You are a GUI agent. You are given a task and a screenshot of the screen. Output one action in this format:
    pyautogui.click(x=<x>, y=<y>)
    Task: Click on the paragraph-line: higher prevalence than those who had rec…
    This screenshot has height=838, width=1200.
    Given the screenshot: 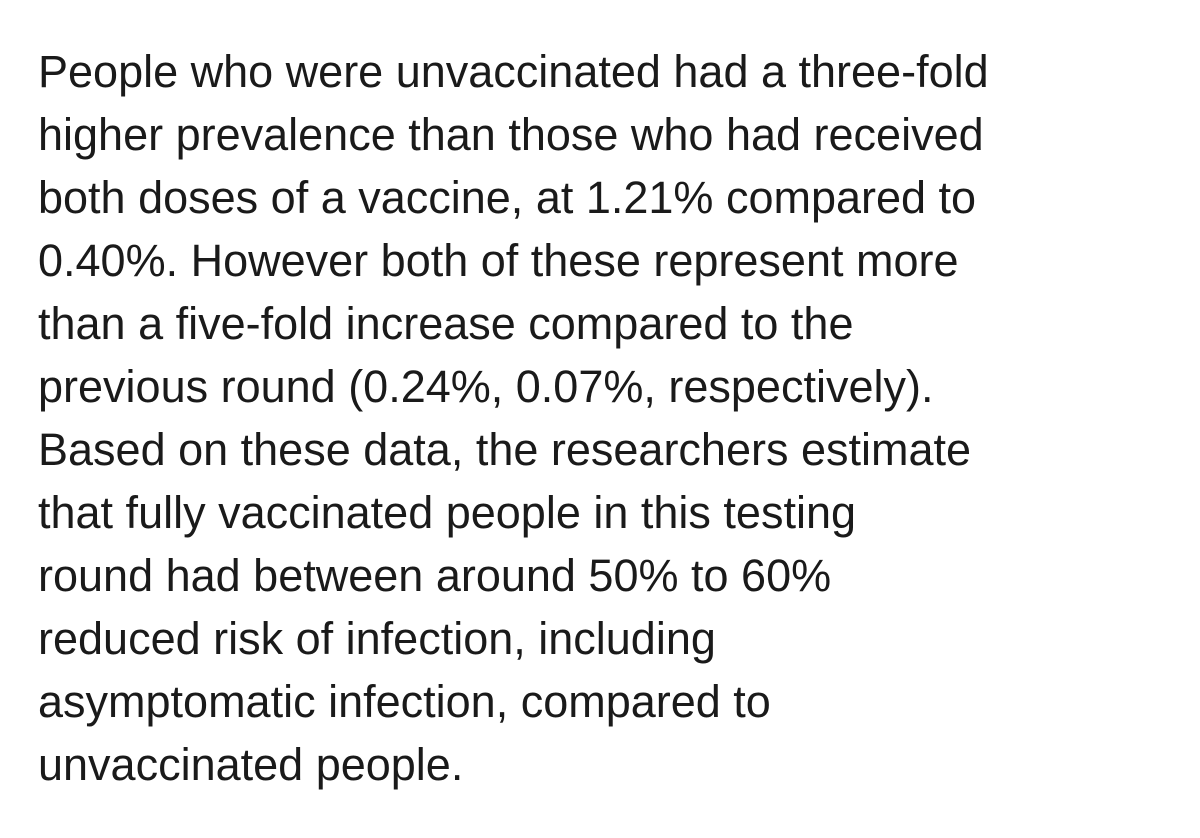 What is the action you would take?
    pyautogui.click(x=511, y=134)
    